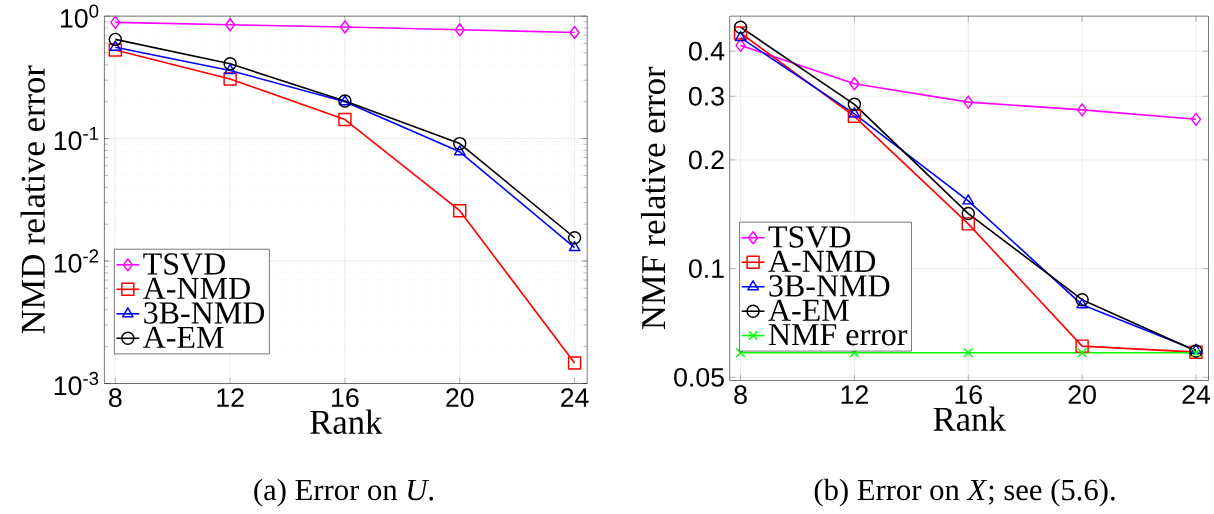  Describe the element at coordinates (964, 492) in the screenshot. I see `text: (b) Error on X; see (5.6).` at that location.